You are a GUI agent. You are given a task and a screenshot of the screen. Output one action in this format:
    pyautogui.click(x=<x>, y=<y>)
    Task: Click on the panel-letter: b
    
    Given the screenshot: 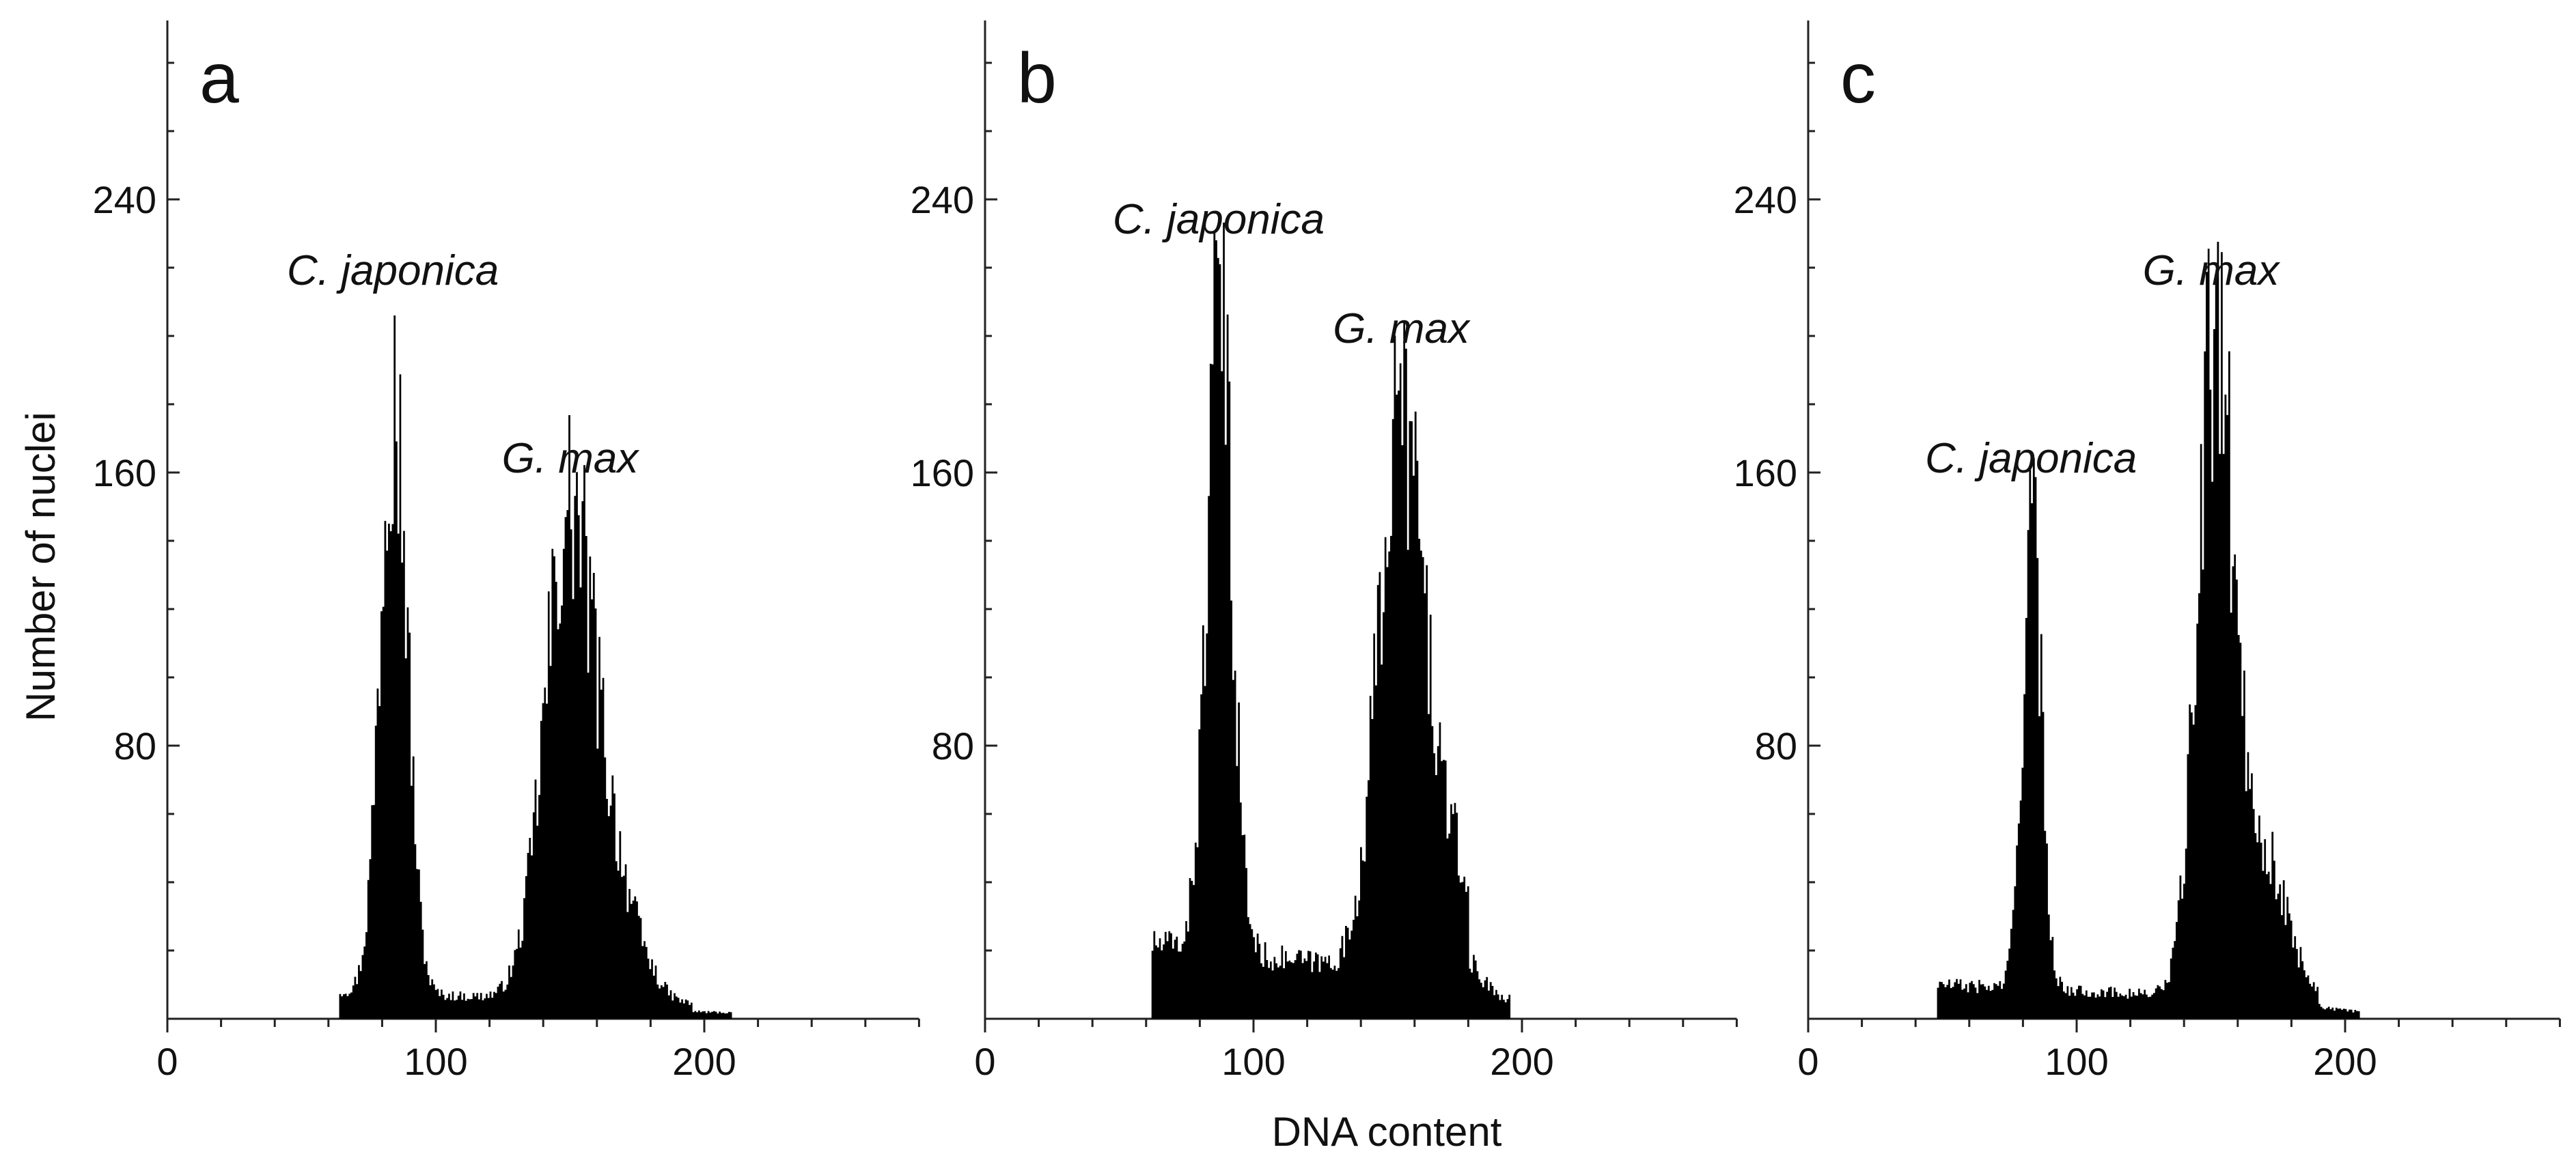 What is the action you would take?
    pyautogui.click(x=1037, y=79)
    